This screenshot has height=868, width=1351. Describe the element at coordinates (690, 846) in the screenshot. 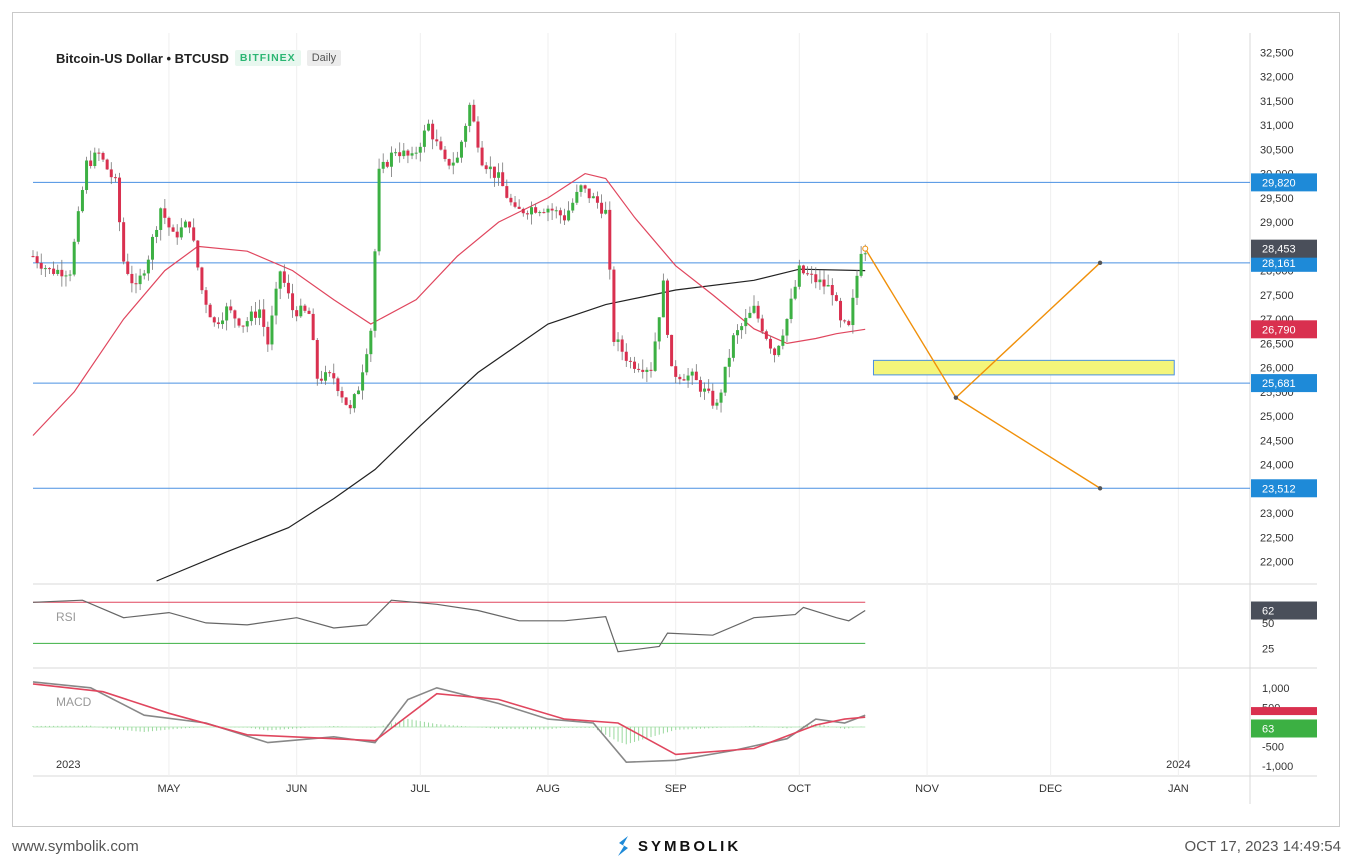

I see `brand-name: SYMBOLIK` at that location.